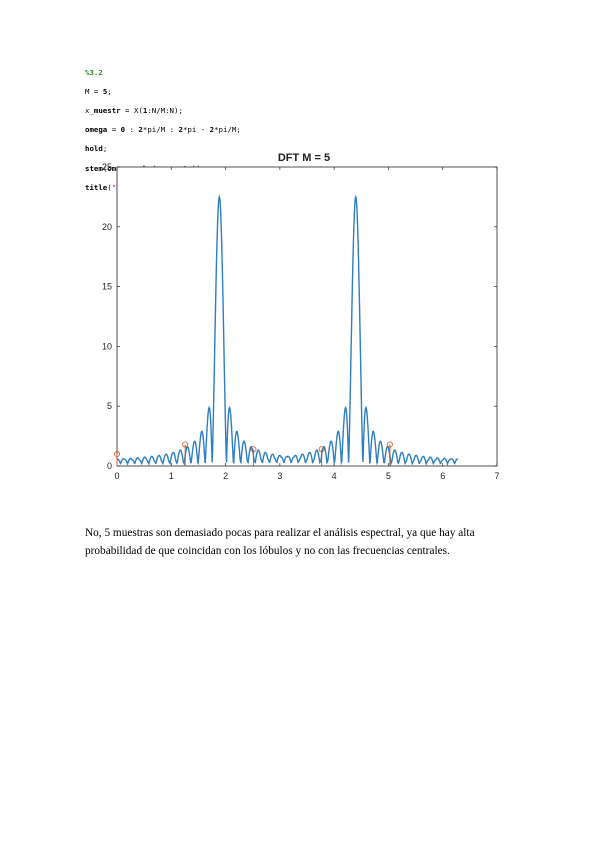 The image size is (599, 848). I want to click on y-tick-label: 5, so click(109, 406).